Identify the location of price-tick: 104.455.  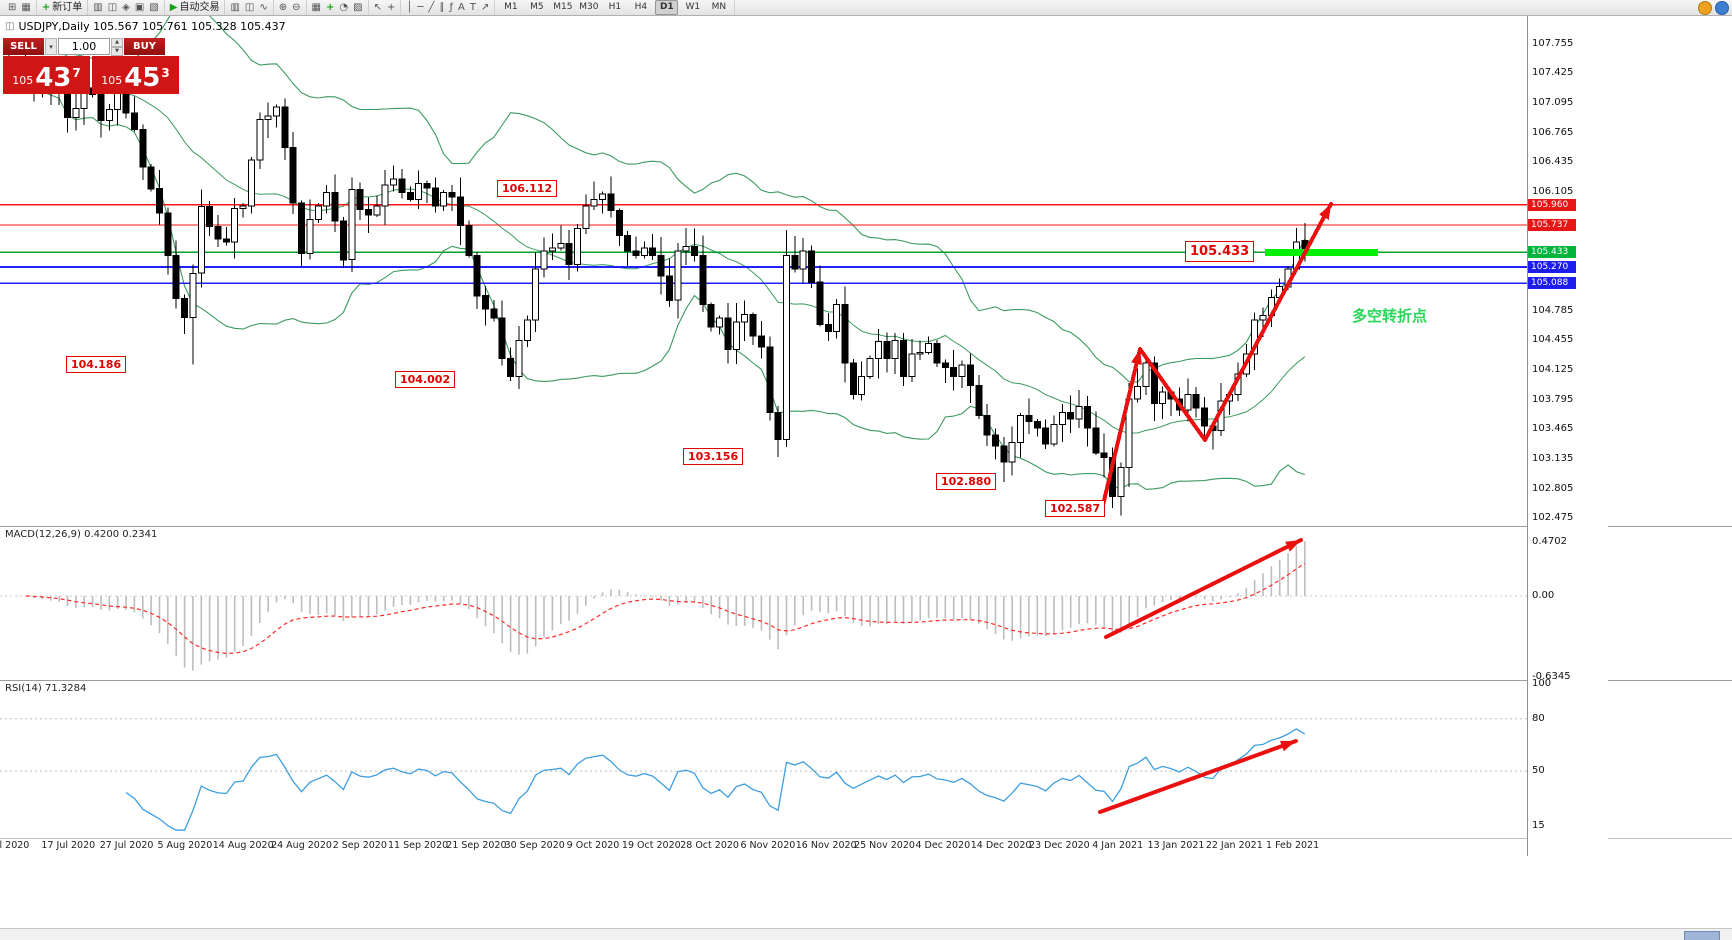
(1553, 340).